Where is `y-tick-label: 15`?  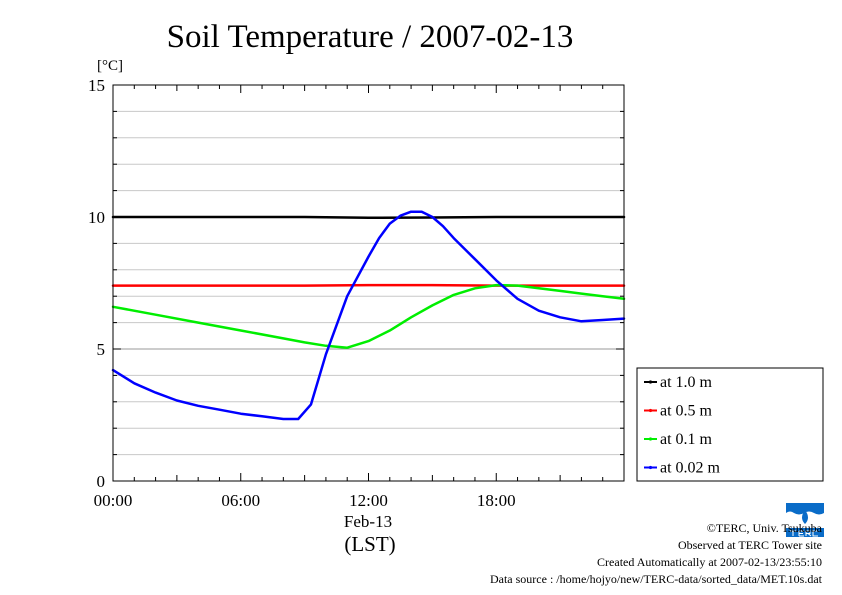
y-tick-label: 15 is located at coordinates (96, 85).